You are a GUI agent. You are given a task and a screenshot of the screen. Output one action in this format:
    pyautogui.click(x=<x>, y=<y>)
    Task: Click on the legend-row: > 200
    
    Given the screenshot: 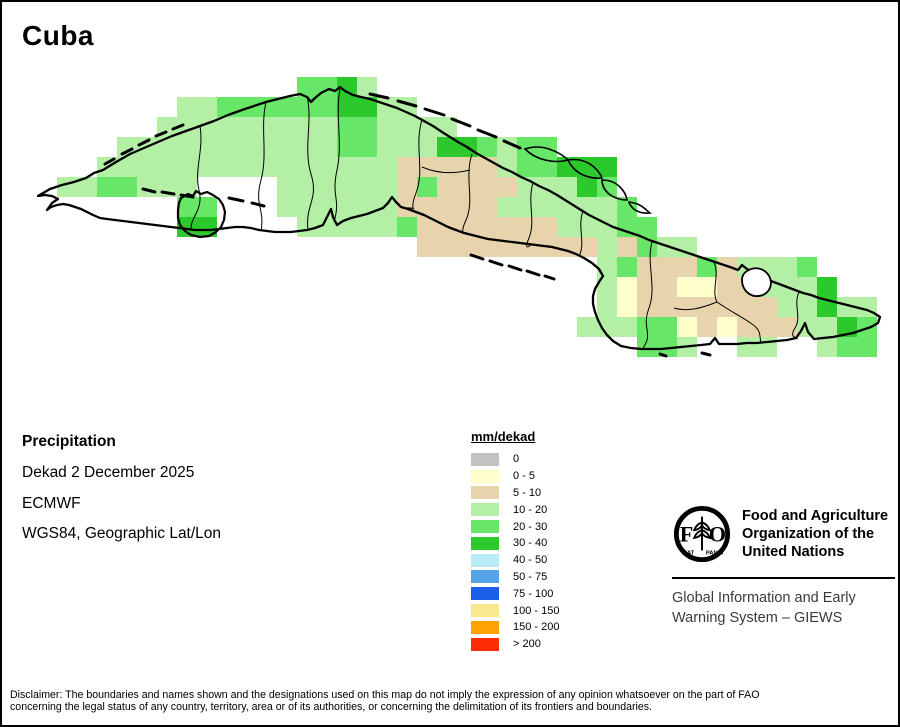 What is the action you would take?
    pyautogui.click(x=515, y=644)
    